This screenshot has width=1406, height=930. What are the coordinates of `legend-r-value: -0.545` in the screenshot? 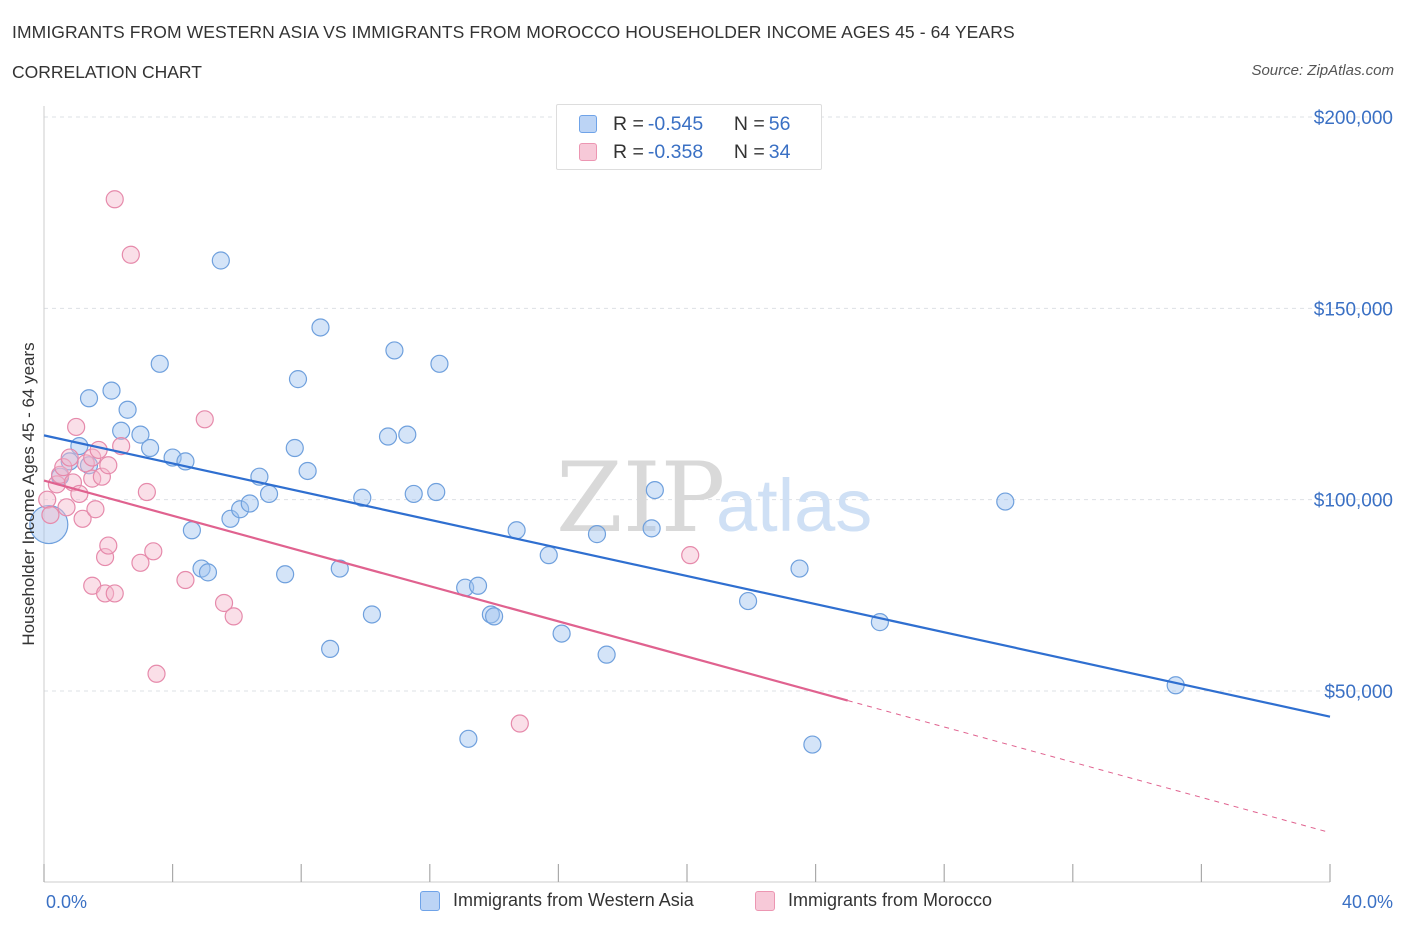 It's located at (675, 123).